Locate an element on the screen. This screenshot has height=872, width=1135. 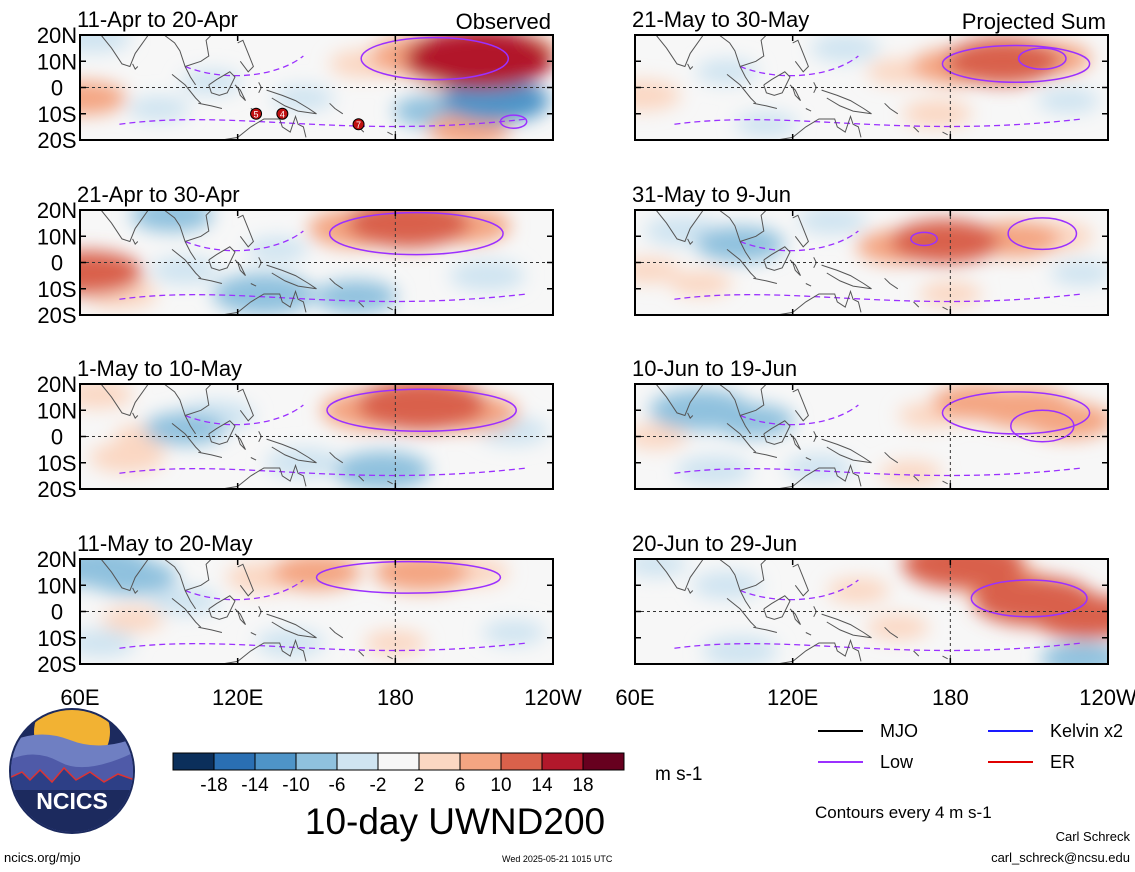
legend-label: ER is located at coordinates (1062, 762).